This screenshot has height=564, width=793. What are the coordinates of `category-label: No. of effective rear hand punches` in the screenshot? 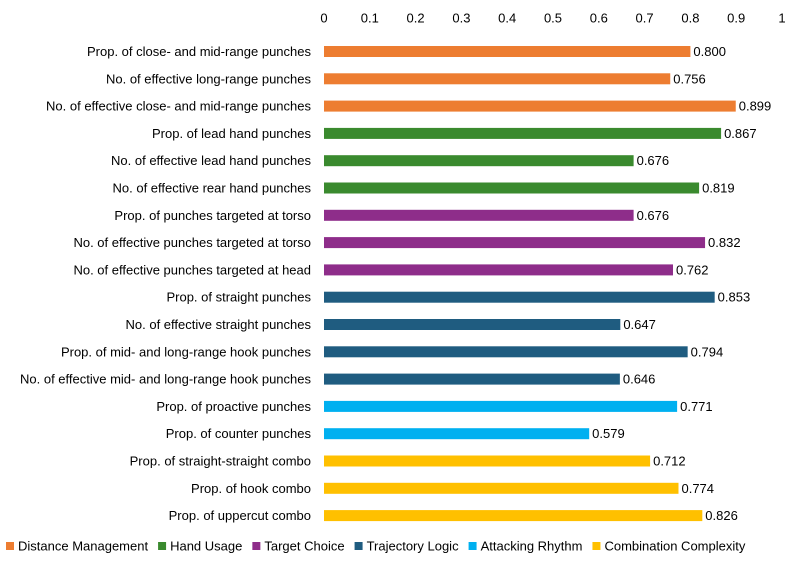 It's located at (212, 188).